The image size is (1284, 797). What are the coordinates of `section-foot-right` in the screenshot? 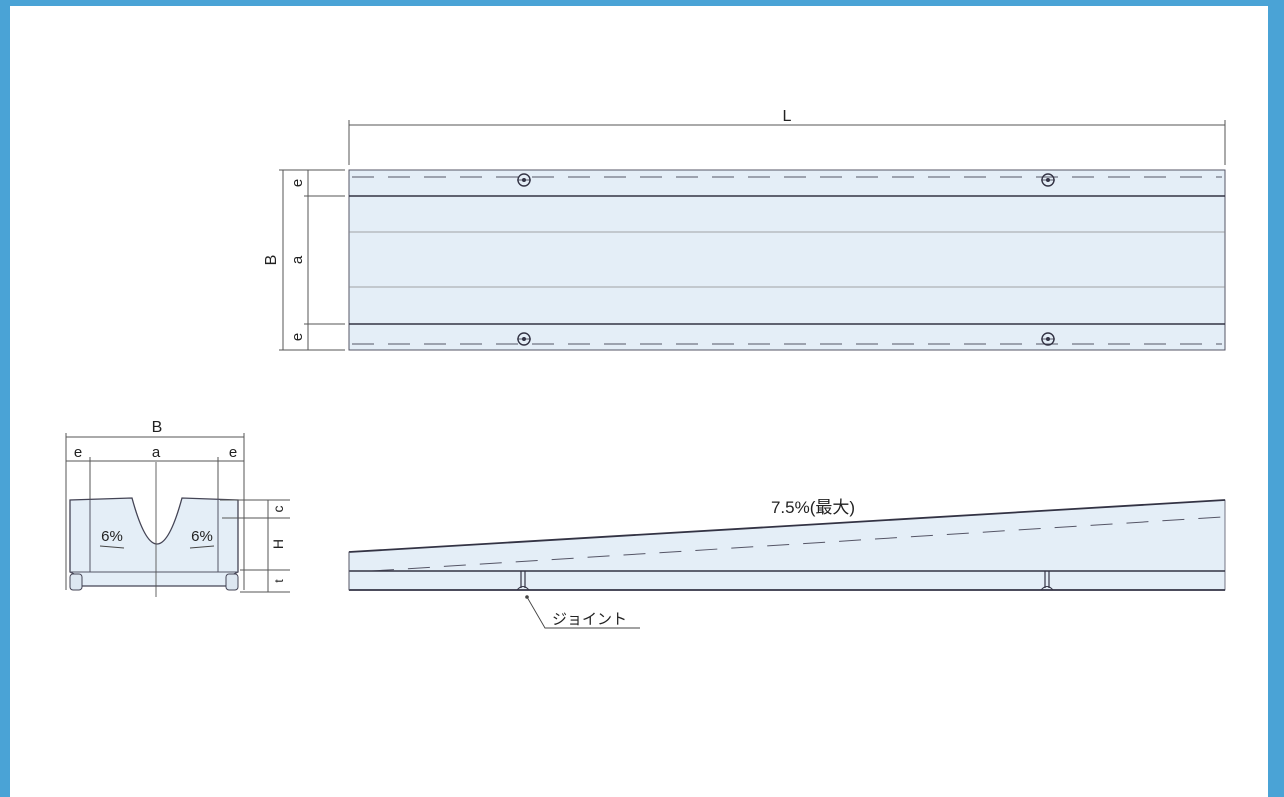 It's located at (232, 582).